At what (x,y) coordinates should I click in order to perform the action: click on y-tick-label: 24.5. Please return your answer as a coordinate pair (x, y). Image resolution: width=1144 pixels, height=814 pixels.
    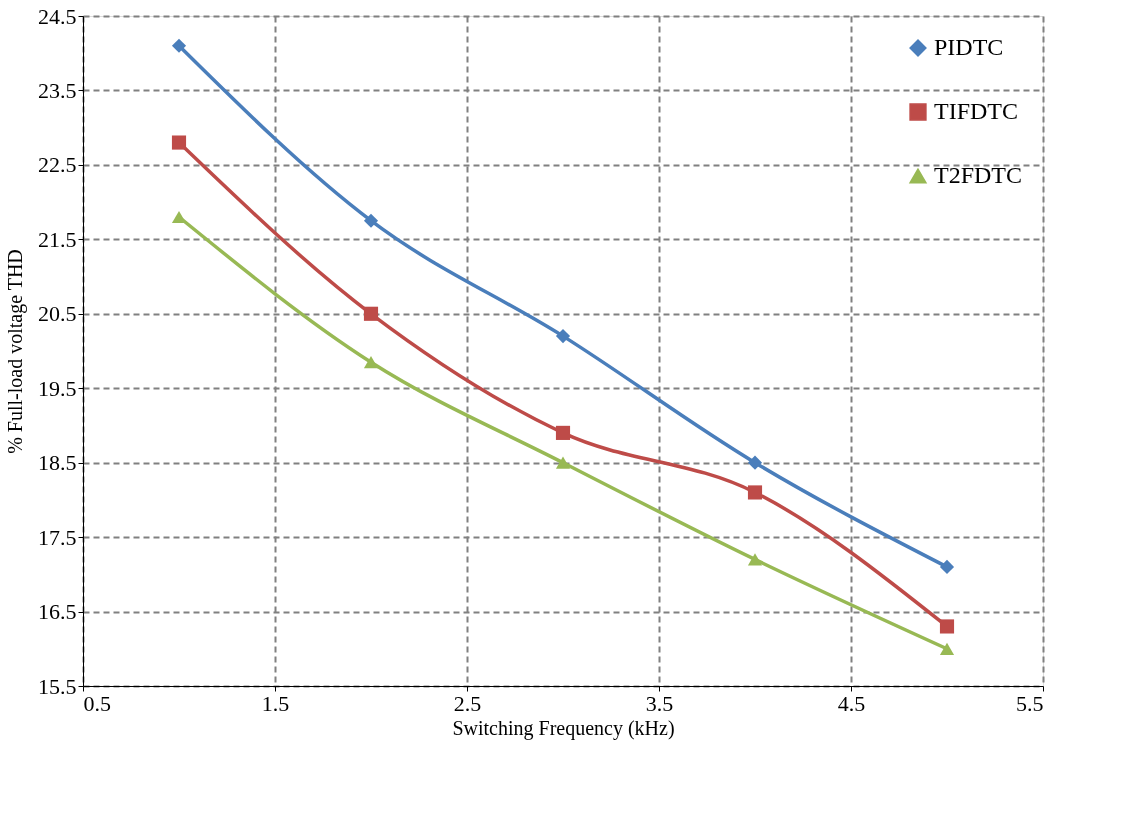
    Looking at the image, I should click on (57, 16).